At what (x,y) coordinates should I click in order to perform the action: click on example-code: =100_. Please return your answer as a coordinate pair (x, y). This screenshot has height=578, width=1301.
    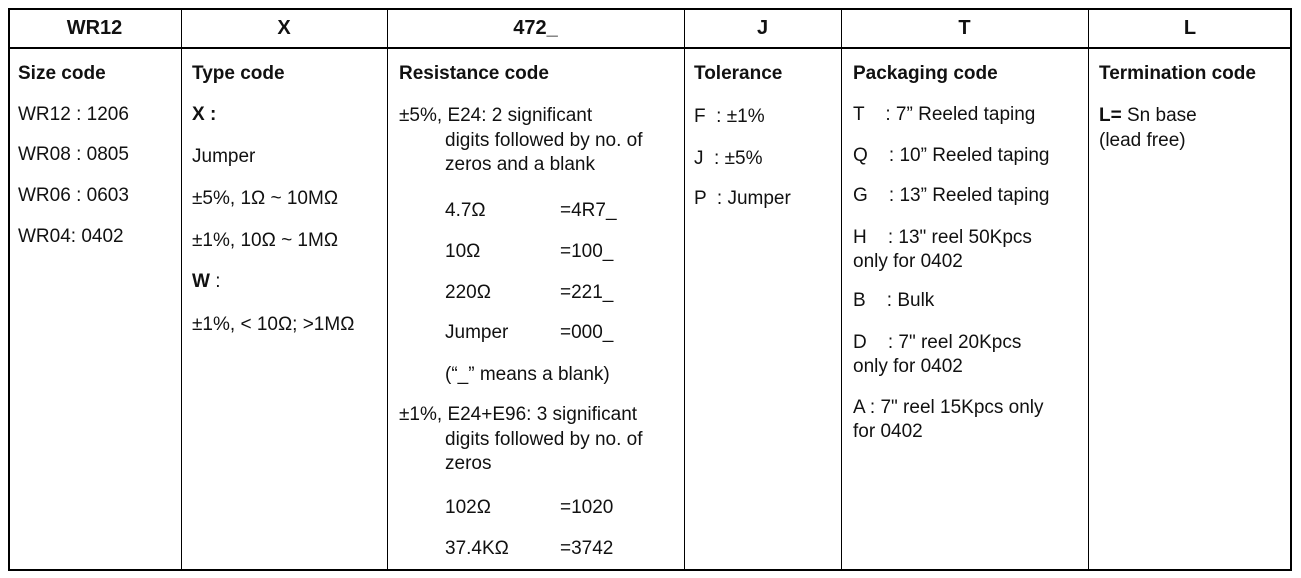
    Looking at the image, I should click on (587, 251).